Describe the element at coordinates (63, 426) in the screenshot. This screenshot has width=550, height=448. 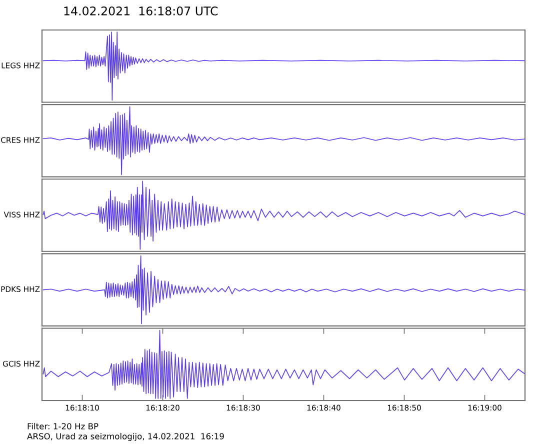
I see `text: Filter: 1-20 Hz BP` at that location.